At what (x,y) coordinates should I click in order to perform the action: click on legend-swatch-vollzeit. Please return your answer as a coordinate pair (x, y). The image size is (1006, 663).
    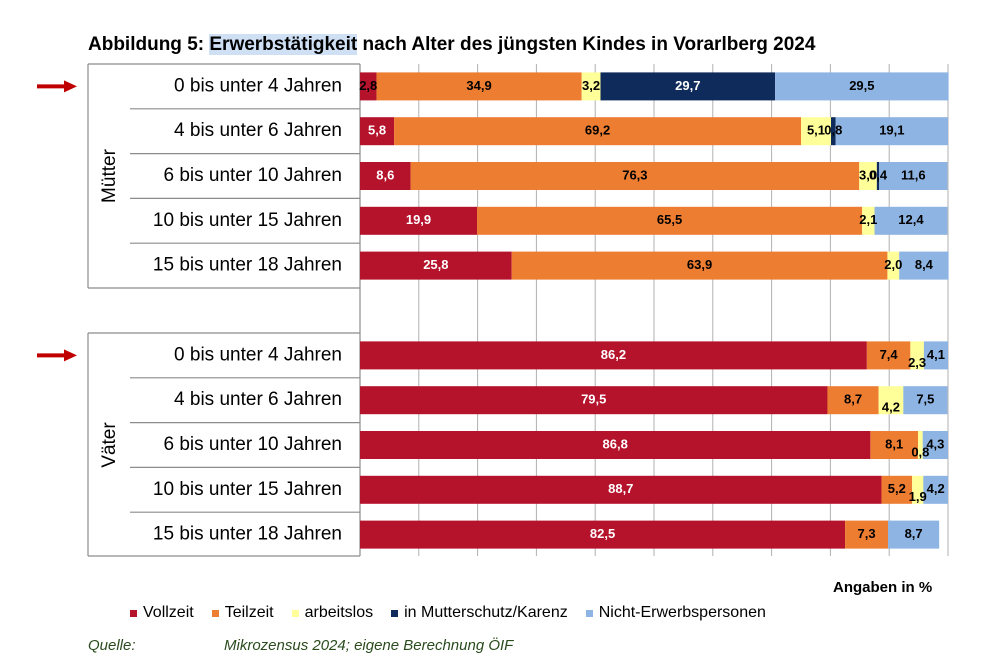
    Looking at the image, I should click on (133, 613).